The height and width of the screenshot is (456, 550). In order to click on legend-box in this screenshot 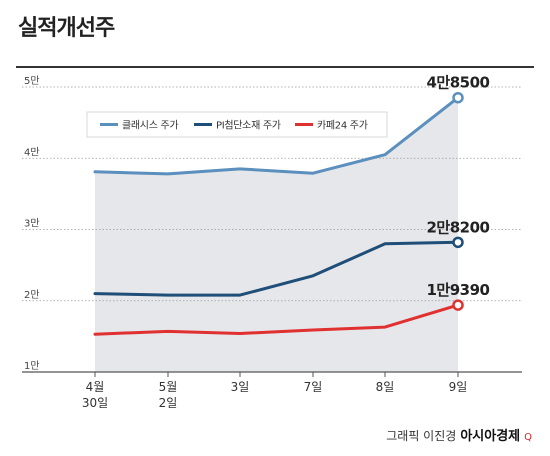, I will do `click(237, 124)`.